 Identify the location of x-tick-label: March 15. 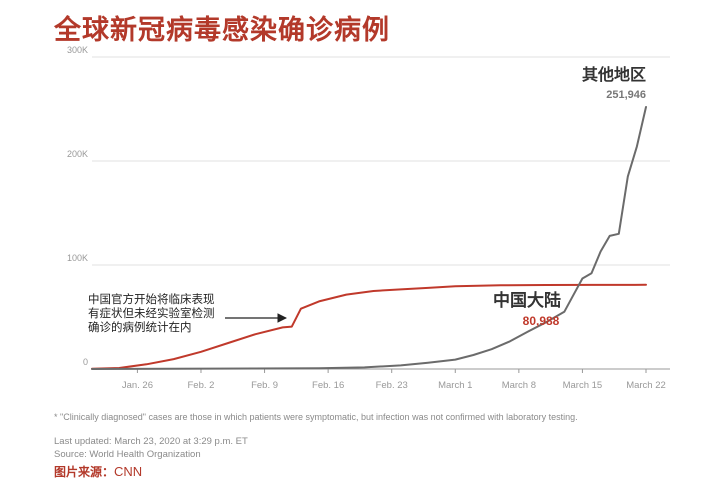
(583, 385).